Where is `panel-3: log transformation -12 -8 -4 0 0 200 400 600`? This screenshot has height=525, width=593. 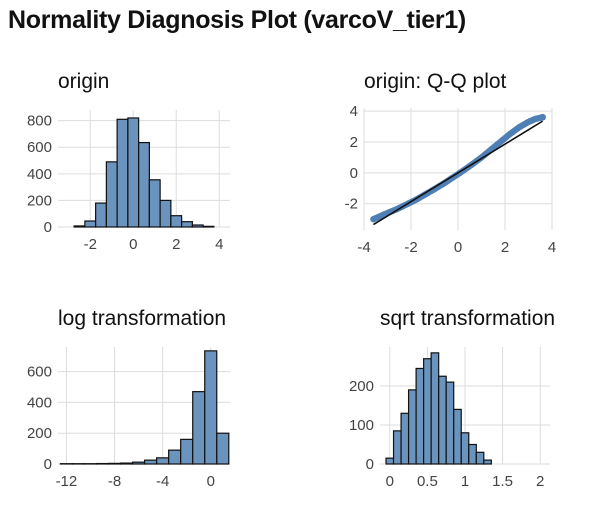 panel-3: log transformation -12 -8 -4 0 0 200 400 600 is located at coordinates (128, 398).